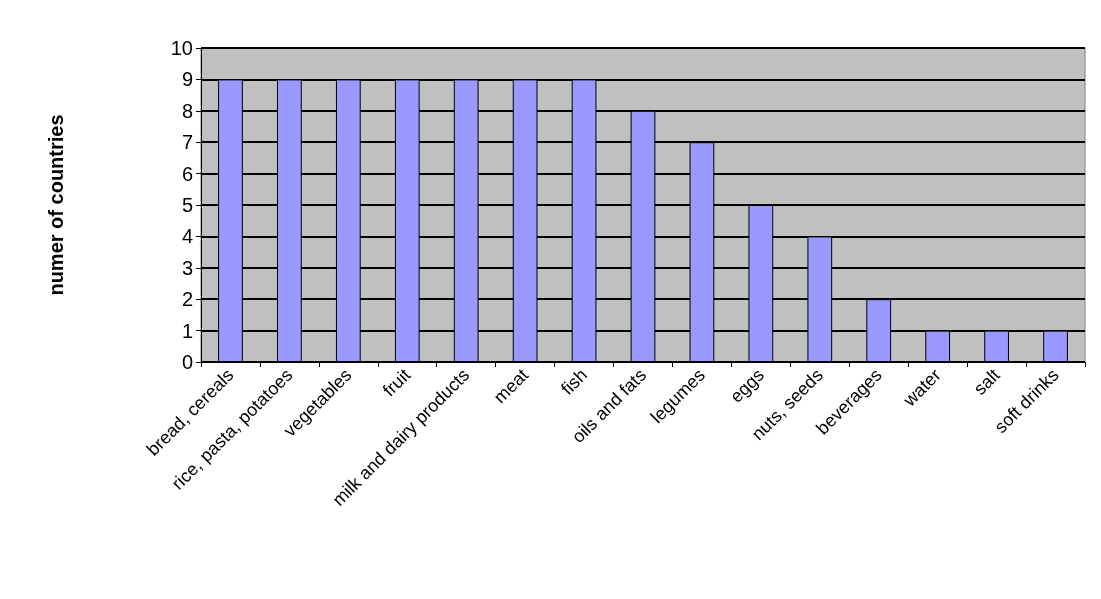  What do you see at coordinates (574, 381) in the screenshot?
I see `x-tick-label: fish` at bounding box center [574, 381].